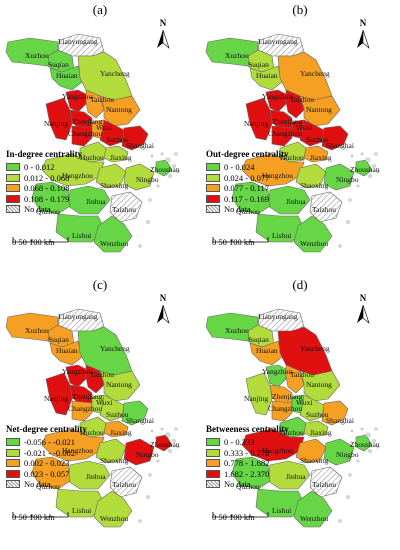 This screenshot has width=400, height=550. What do you see at coordinates (13, 209) in the screenshot?
I see `legend-swatch-hatch` at bounding box center [13, 209].